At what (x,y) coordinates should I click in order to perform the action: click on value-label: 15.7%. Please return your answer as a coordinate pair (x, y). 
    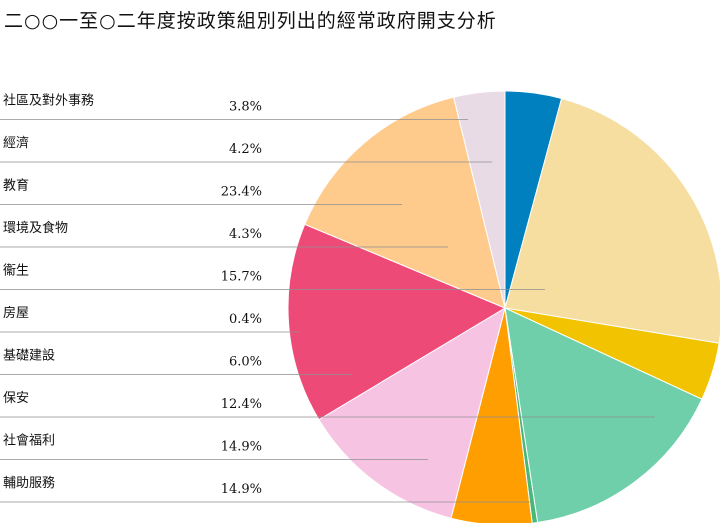
    Looking at the image, I should click on (241, 277).